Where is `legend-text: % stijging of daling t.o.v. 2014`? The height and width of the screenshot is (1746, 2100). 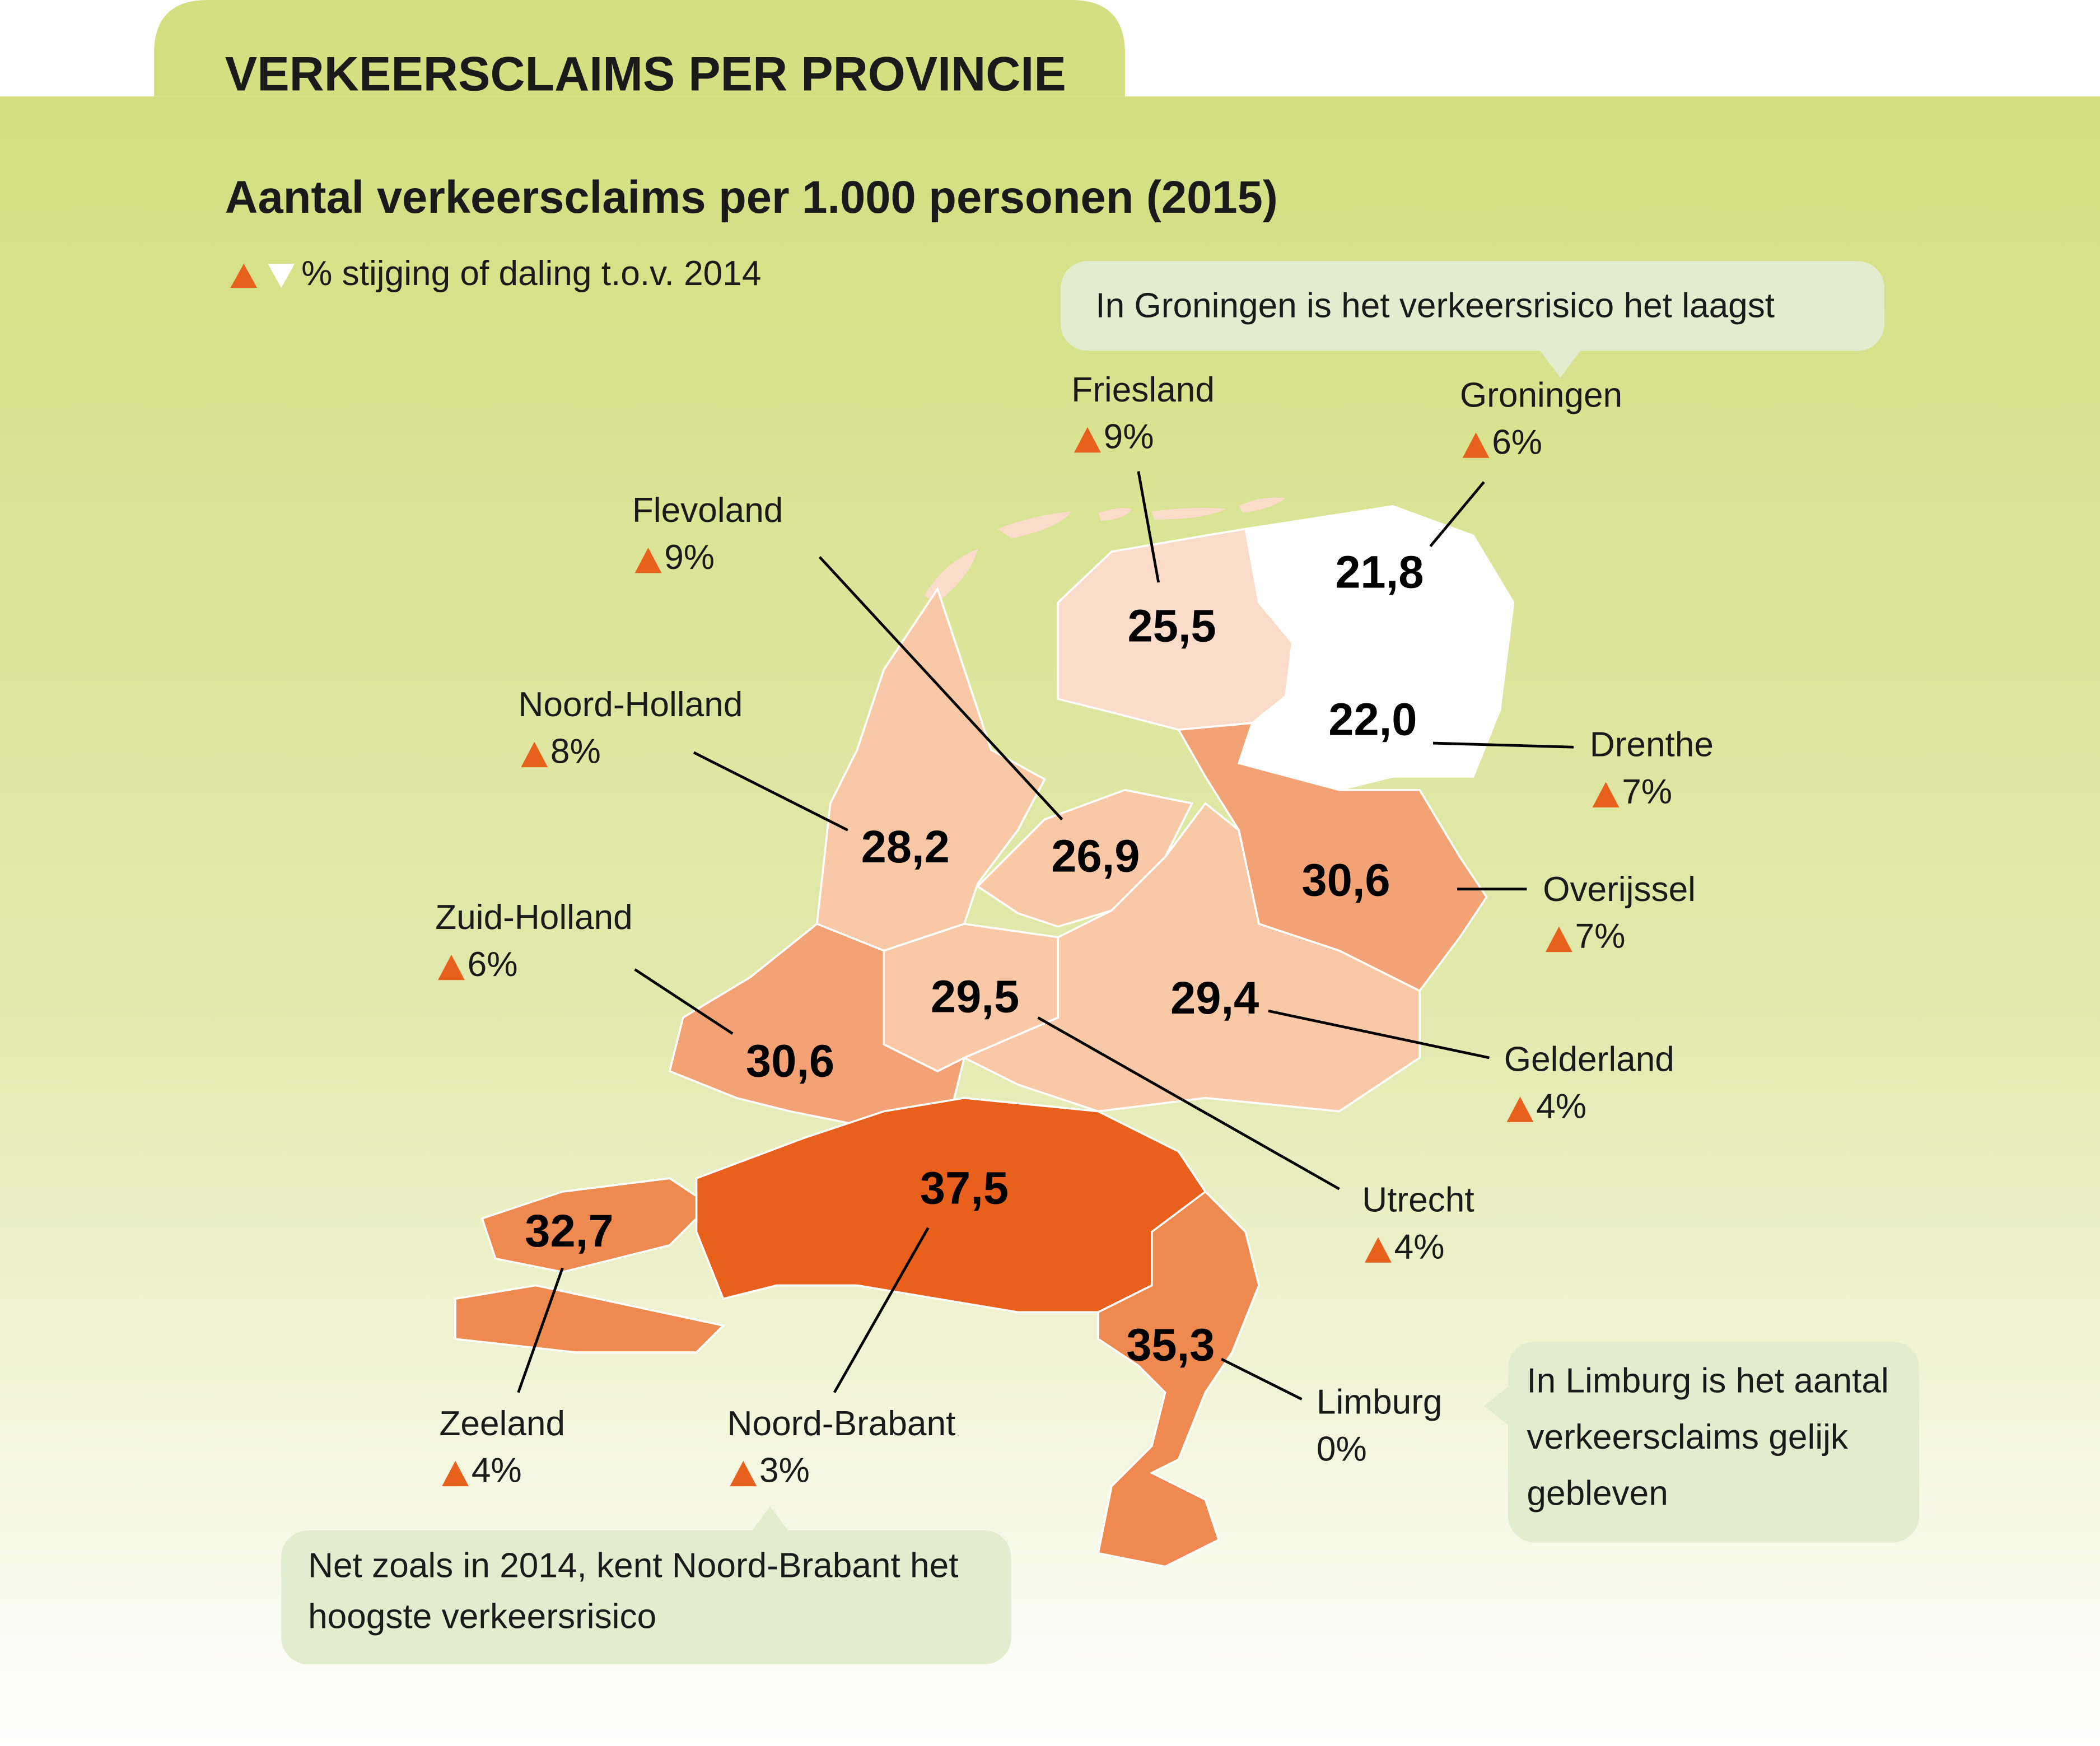 legend-text: % stijging of daling t.o.v. 2014 is located at coordinates (531, 273).